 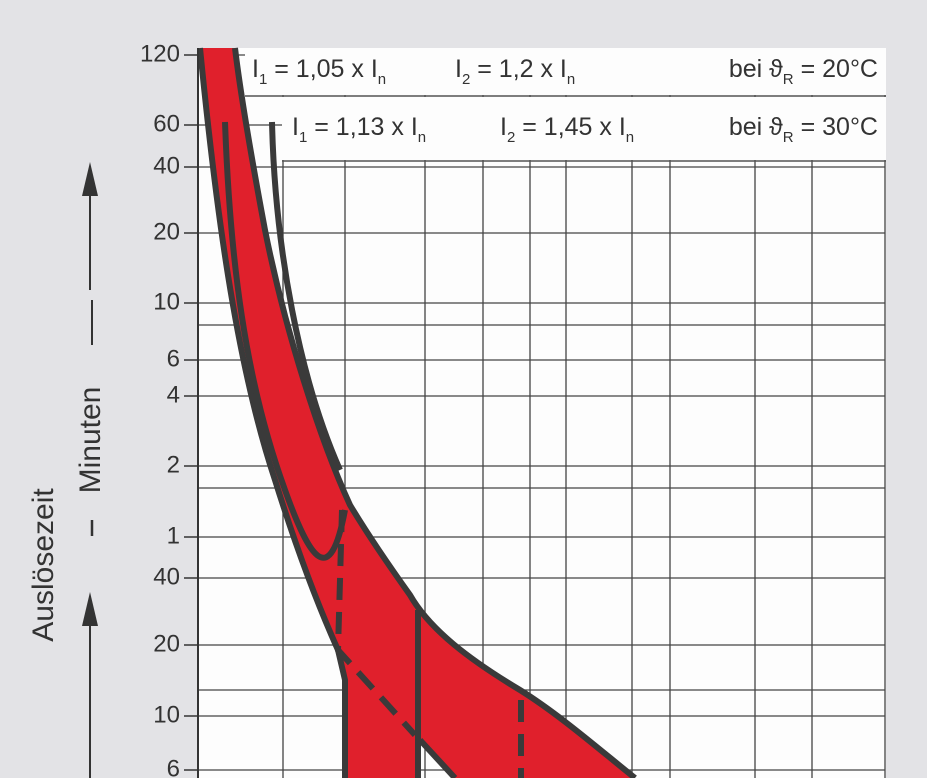 What do you see at coordinates (836, 127) in the screenshot?
I see `legend-text: = 30°C` at bounding box center [836, 127].